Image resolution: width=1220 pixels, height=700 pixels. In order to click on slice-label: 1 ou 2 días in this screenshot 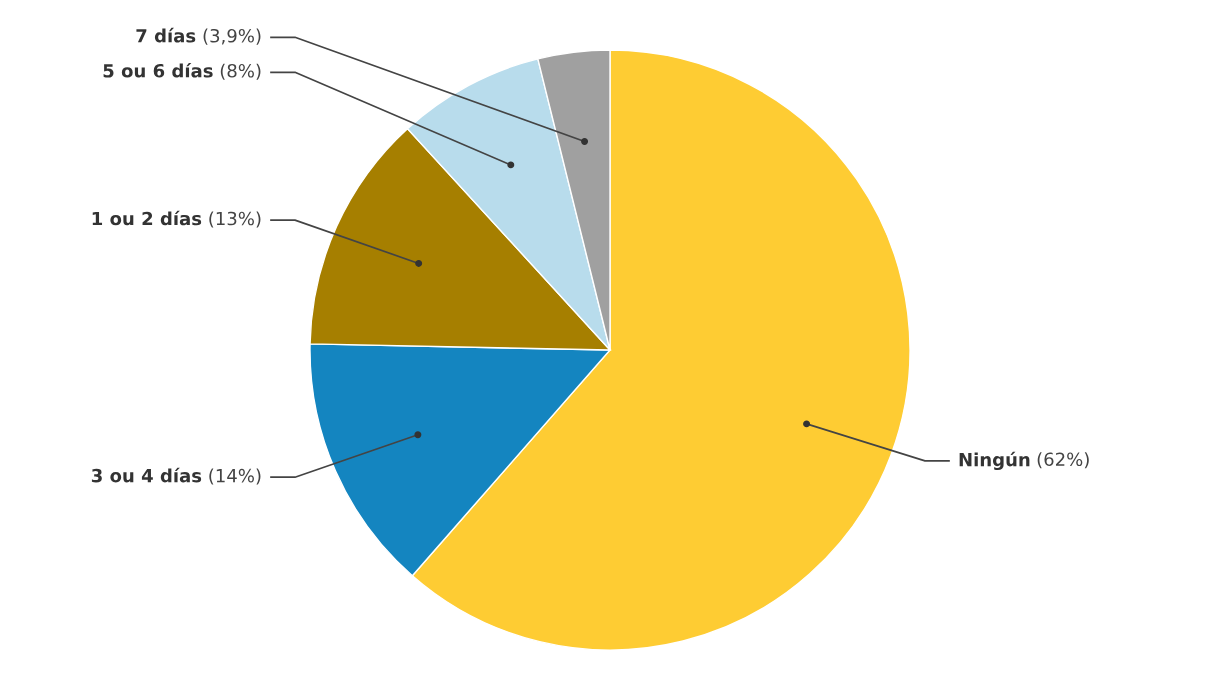, I will do `click(147, 218)`.